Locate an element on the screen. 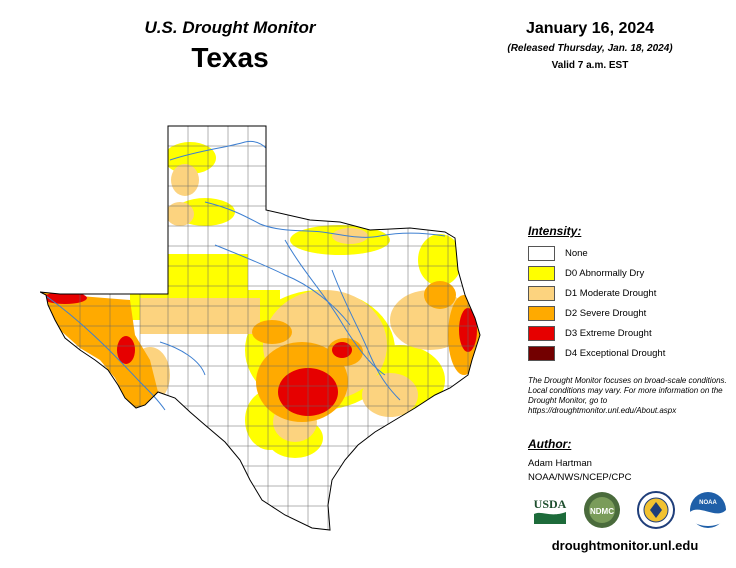 This screenshot has height=568, width=736. legend-swatch-d2 is located at coordinates (541, 313).